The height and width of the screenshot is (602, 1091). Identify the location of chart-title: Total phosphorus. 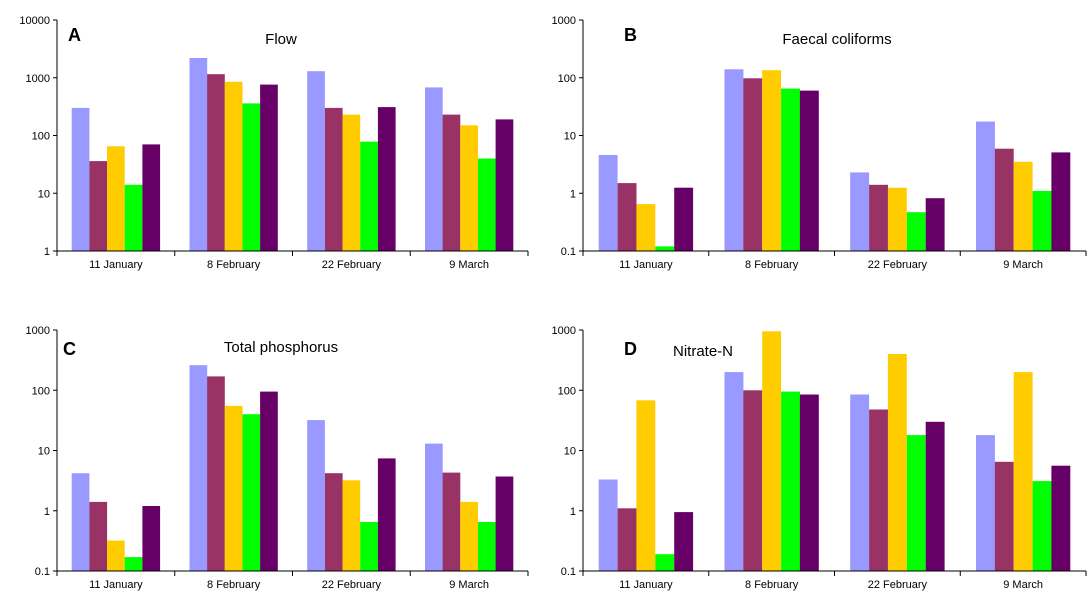
(281, 347).